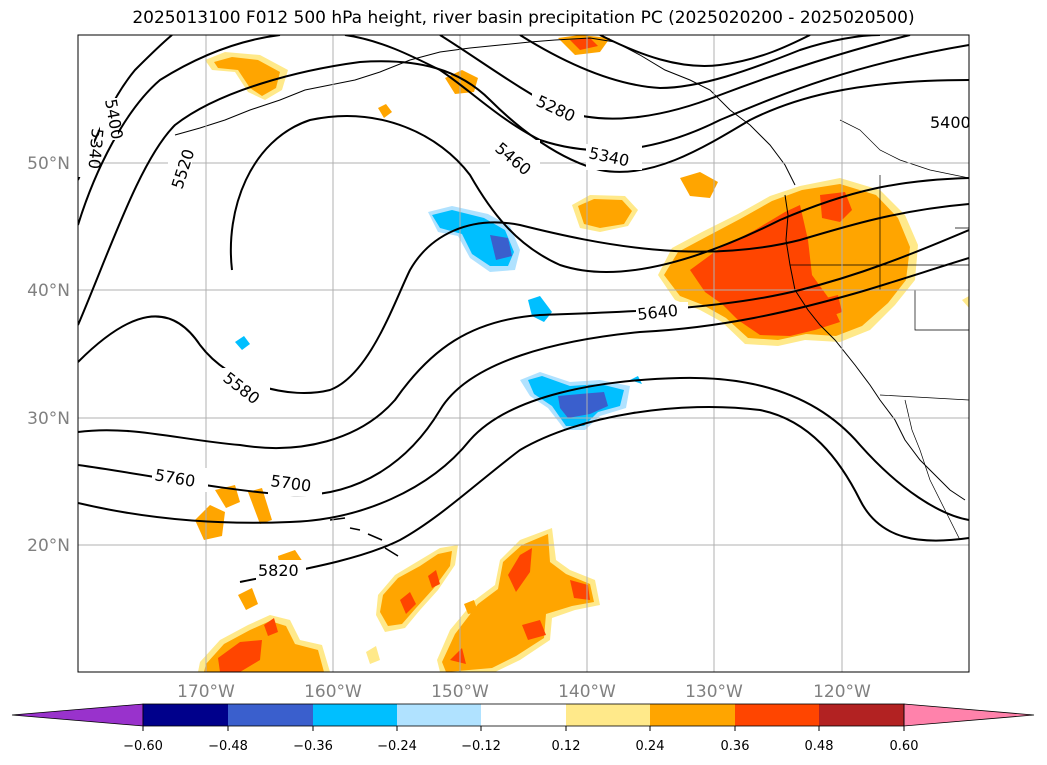  Describe the element at coordinates (278, 570) in the screenshot. I see `contour-label-5820: 5820` at that location.